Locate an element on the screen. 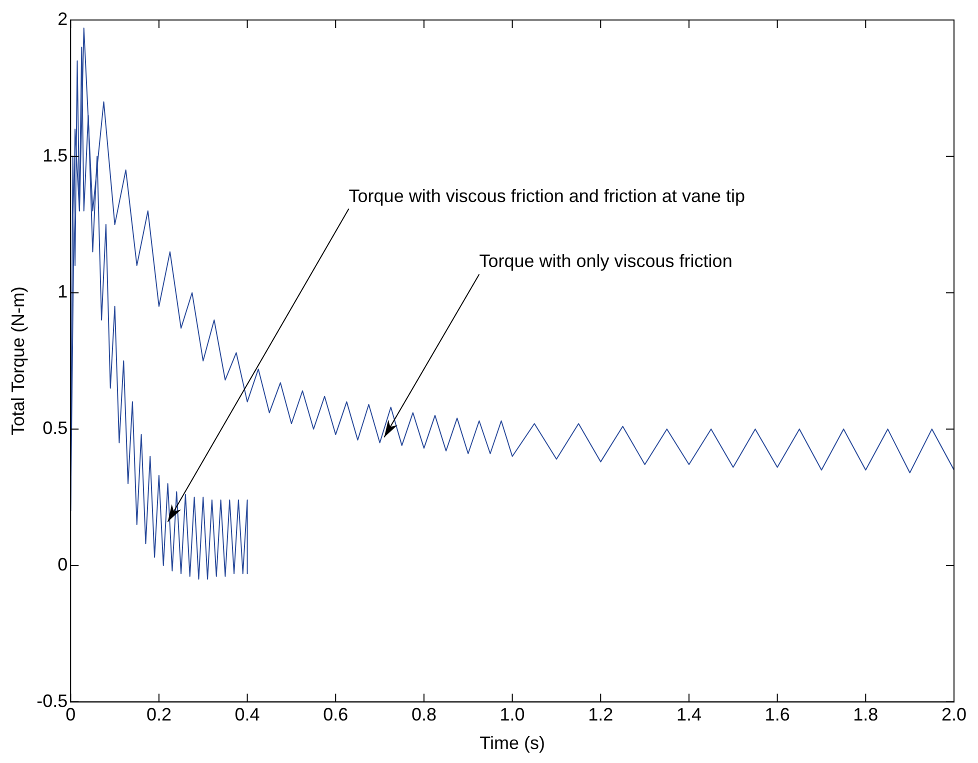 This screenshot has height=763, width=978. x-axis-title: Time (s) is located at coordinates (512, 743).